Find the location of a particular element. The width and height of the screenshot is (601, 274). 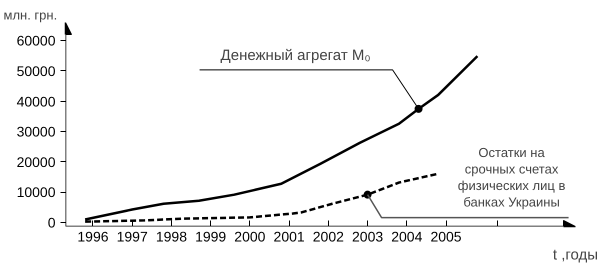

x-tick-label: 1996 is located at coordinates (93, 236).